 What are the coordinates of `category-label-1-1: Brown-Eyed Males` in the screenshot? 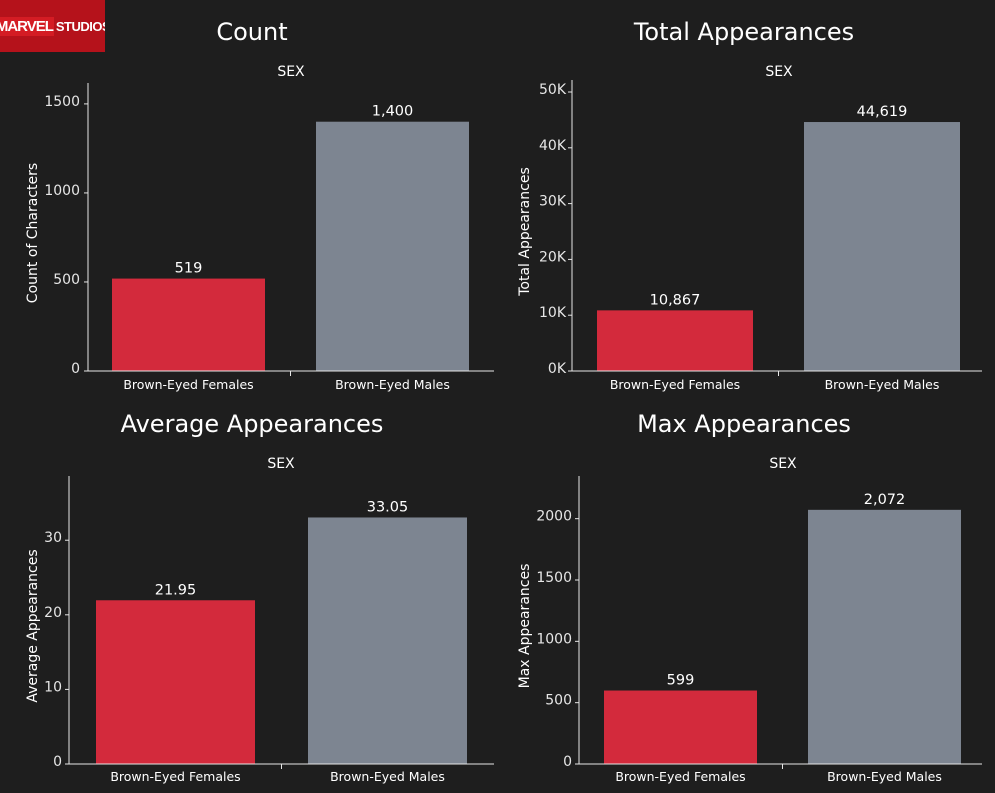 It's located at (392, 384).